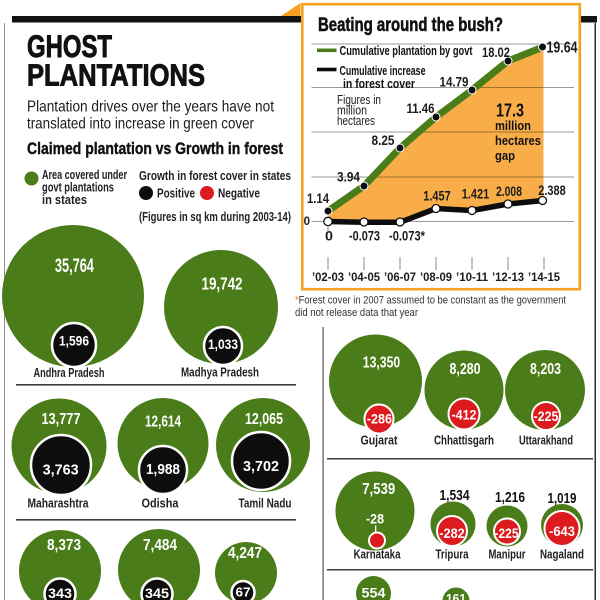 The image size is (600, 600). Describe the element at coordinates (546, 440) in the screenshot. I see `svg-text: Uttarakhand` at that location.